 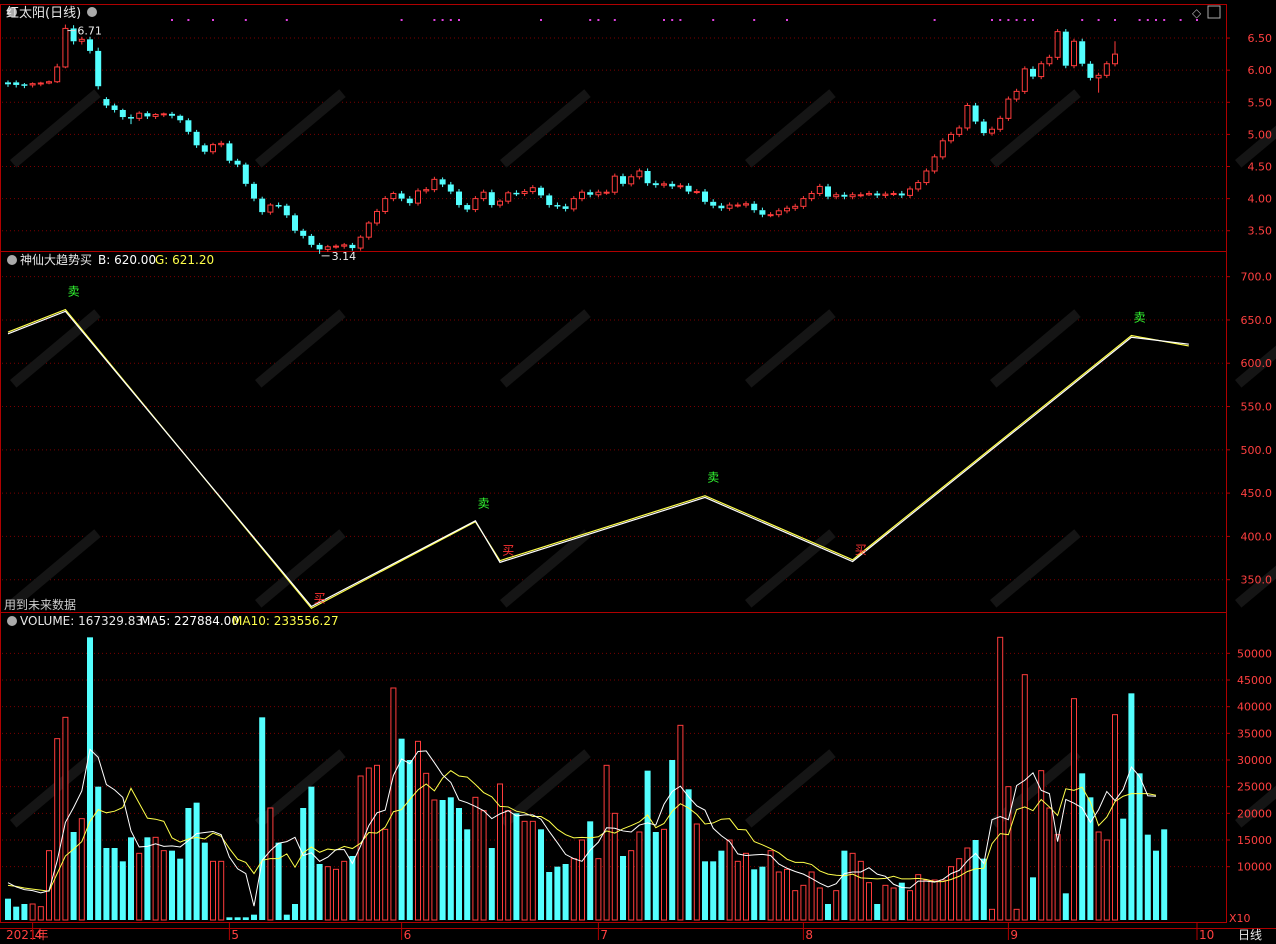 What do you see at coordinates (1250, 935) in the screenshot?
I see `period-label: 日线` at bounding box center [1250, 935].